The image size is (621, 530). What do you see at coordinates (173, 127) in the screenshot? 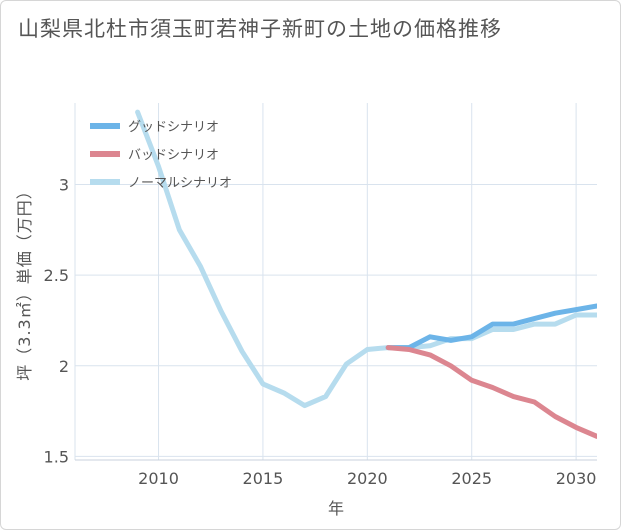
I see `legend-good-scenario-label: グッドシナリオ` at bounding box center [173, 127].